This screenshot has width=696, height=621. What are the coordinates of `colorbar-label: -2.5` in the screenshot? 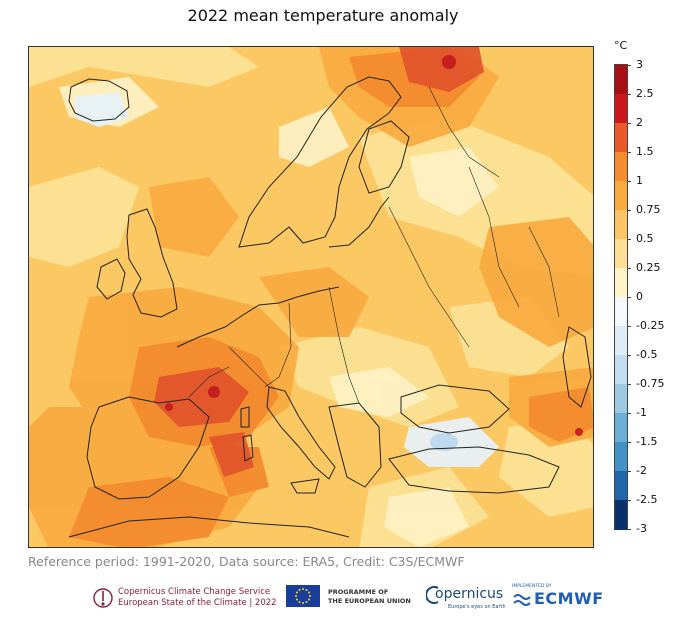 It's located at (647, 499).